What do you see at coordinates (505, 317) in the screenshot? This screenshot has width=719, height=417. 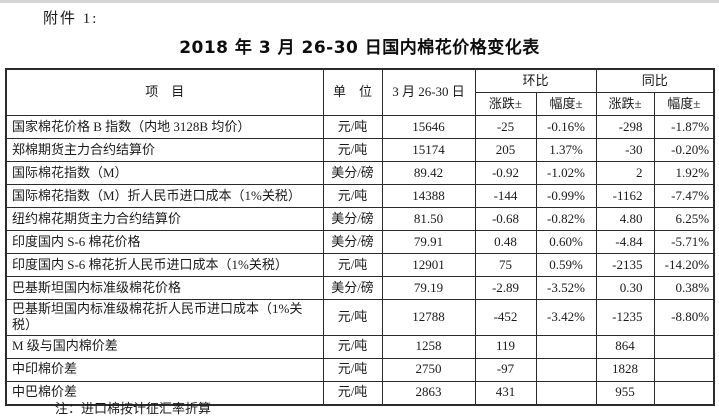 I see `cell-mom-change: -452` at bounding box center [505, 317].